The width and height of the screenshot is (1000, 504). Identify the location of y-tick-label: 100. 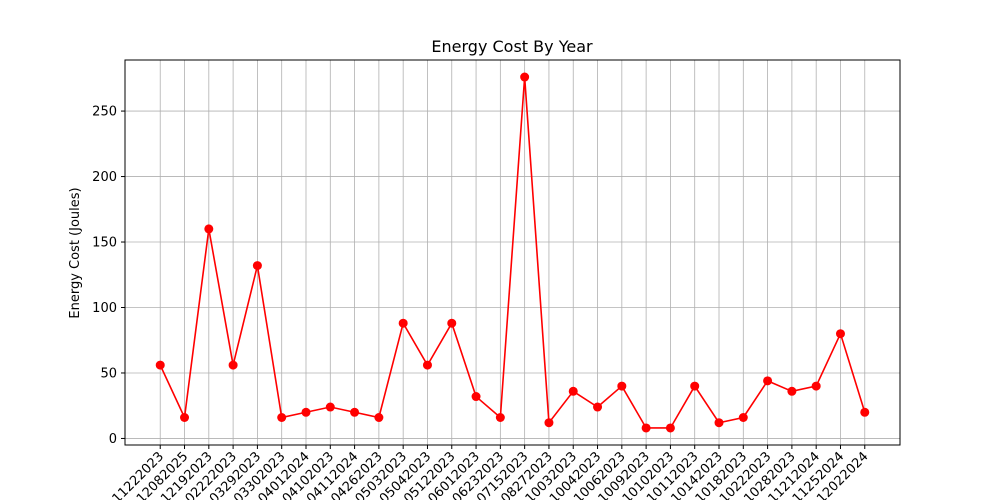
(104, 308).